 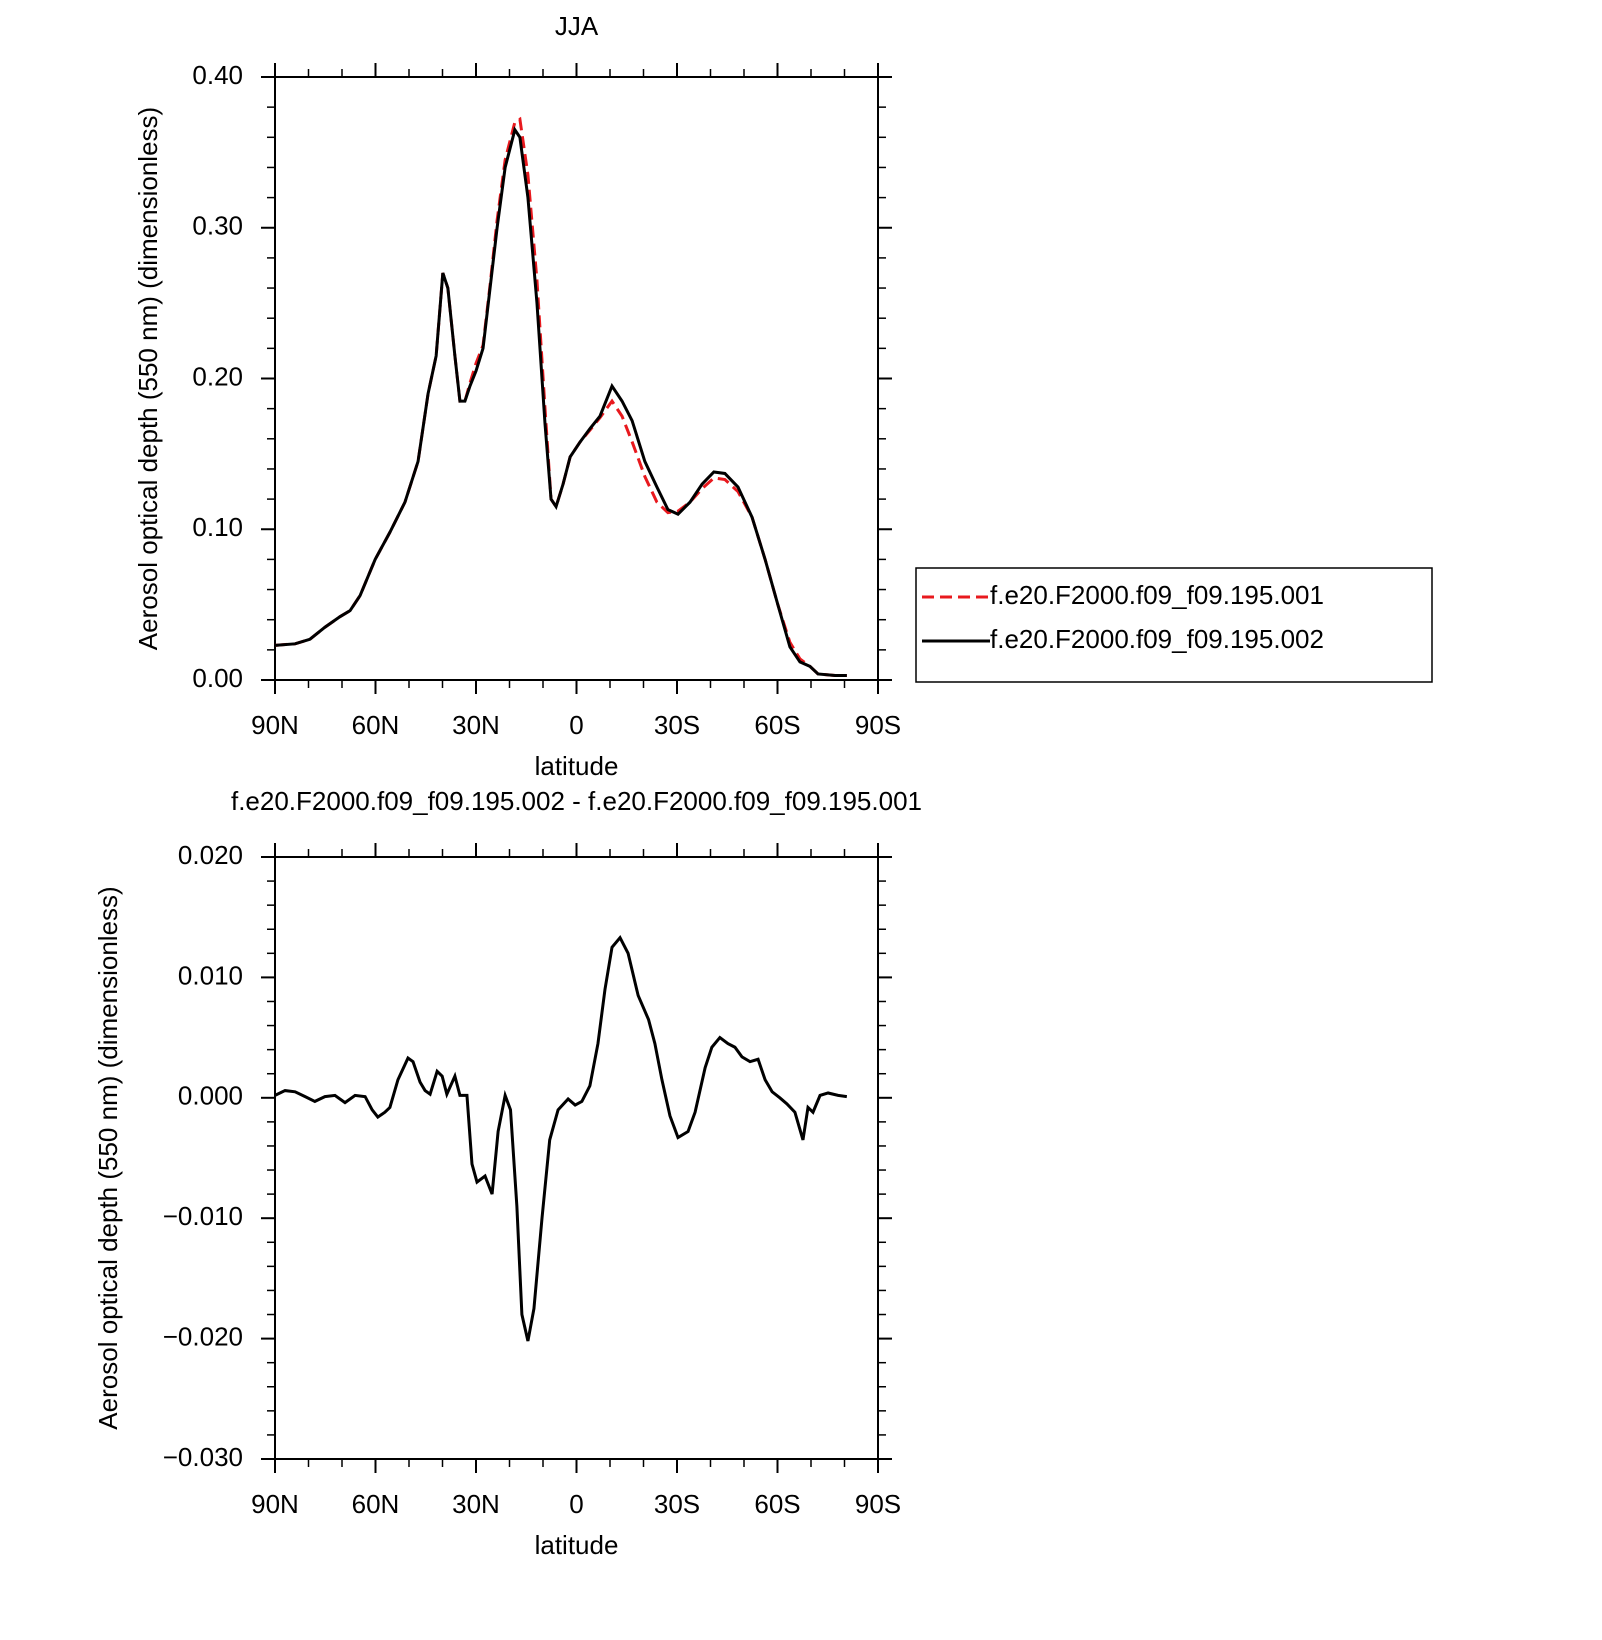 What do you see at coordinates (217, 75) in the screenshot?
I see `y-tick-label: 0.40` at bounding box center [217, 75].